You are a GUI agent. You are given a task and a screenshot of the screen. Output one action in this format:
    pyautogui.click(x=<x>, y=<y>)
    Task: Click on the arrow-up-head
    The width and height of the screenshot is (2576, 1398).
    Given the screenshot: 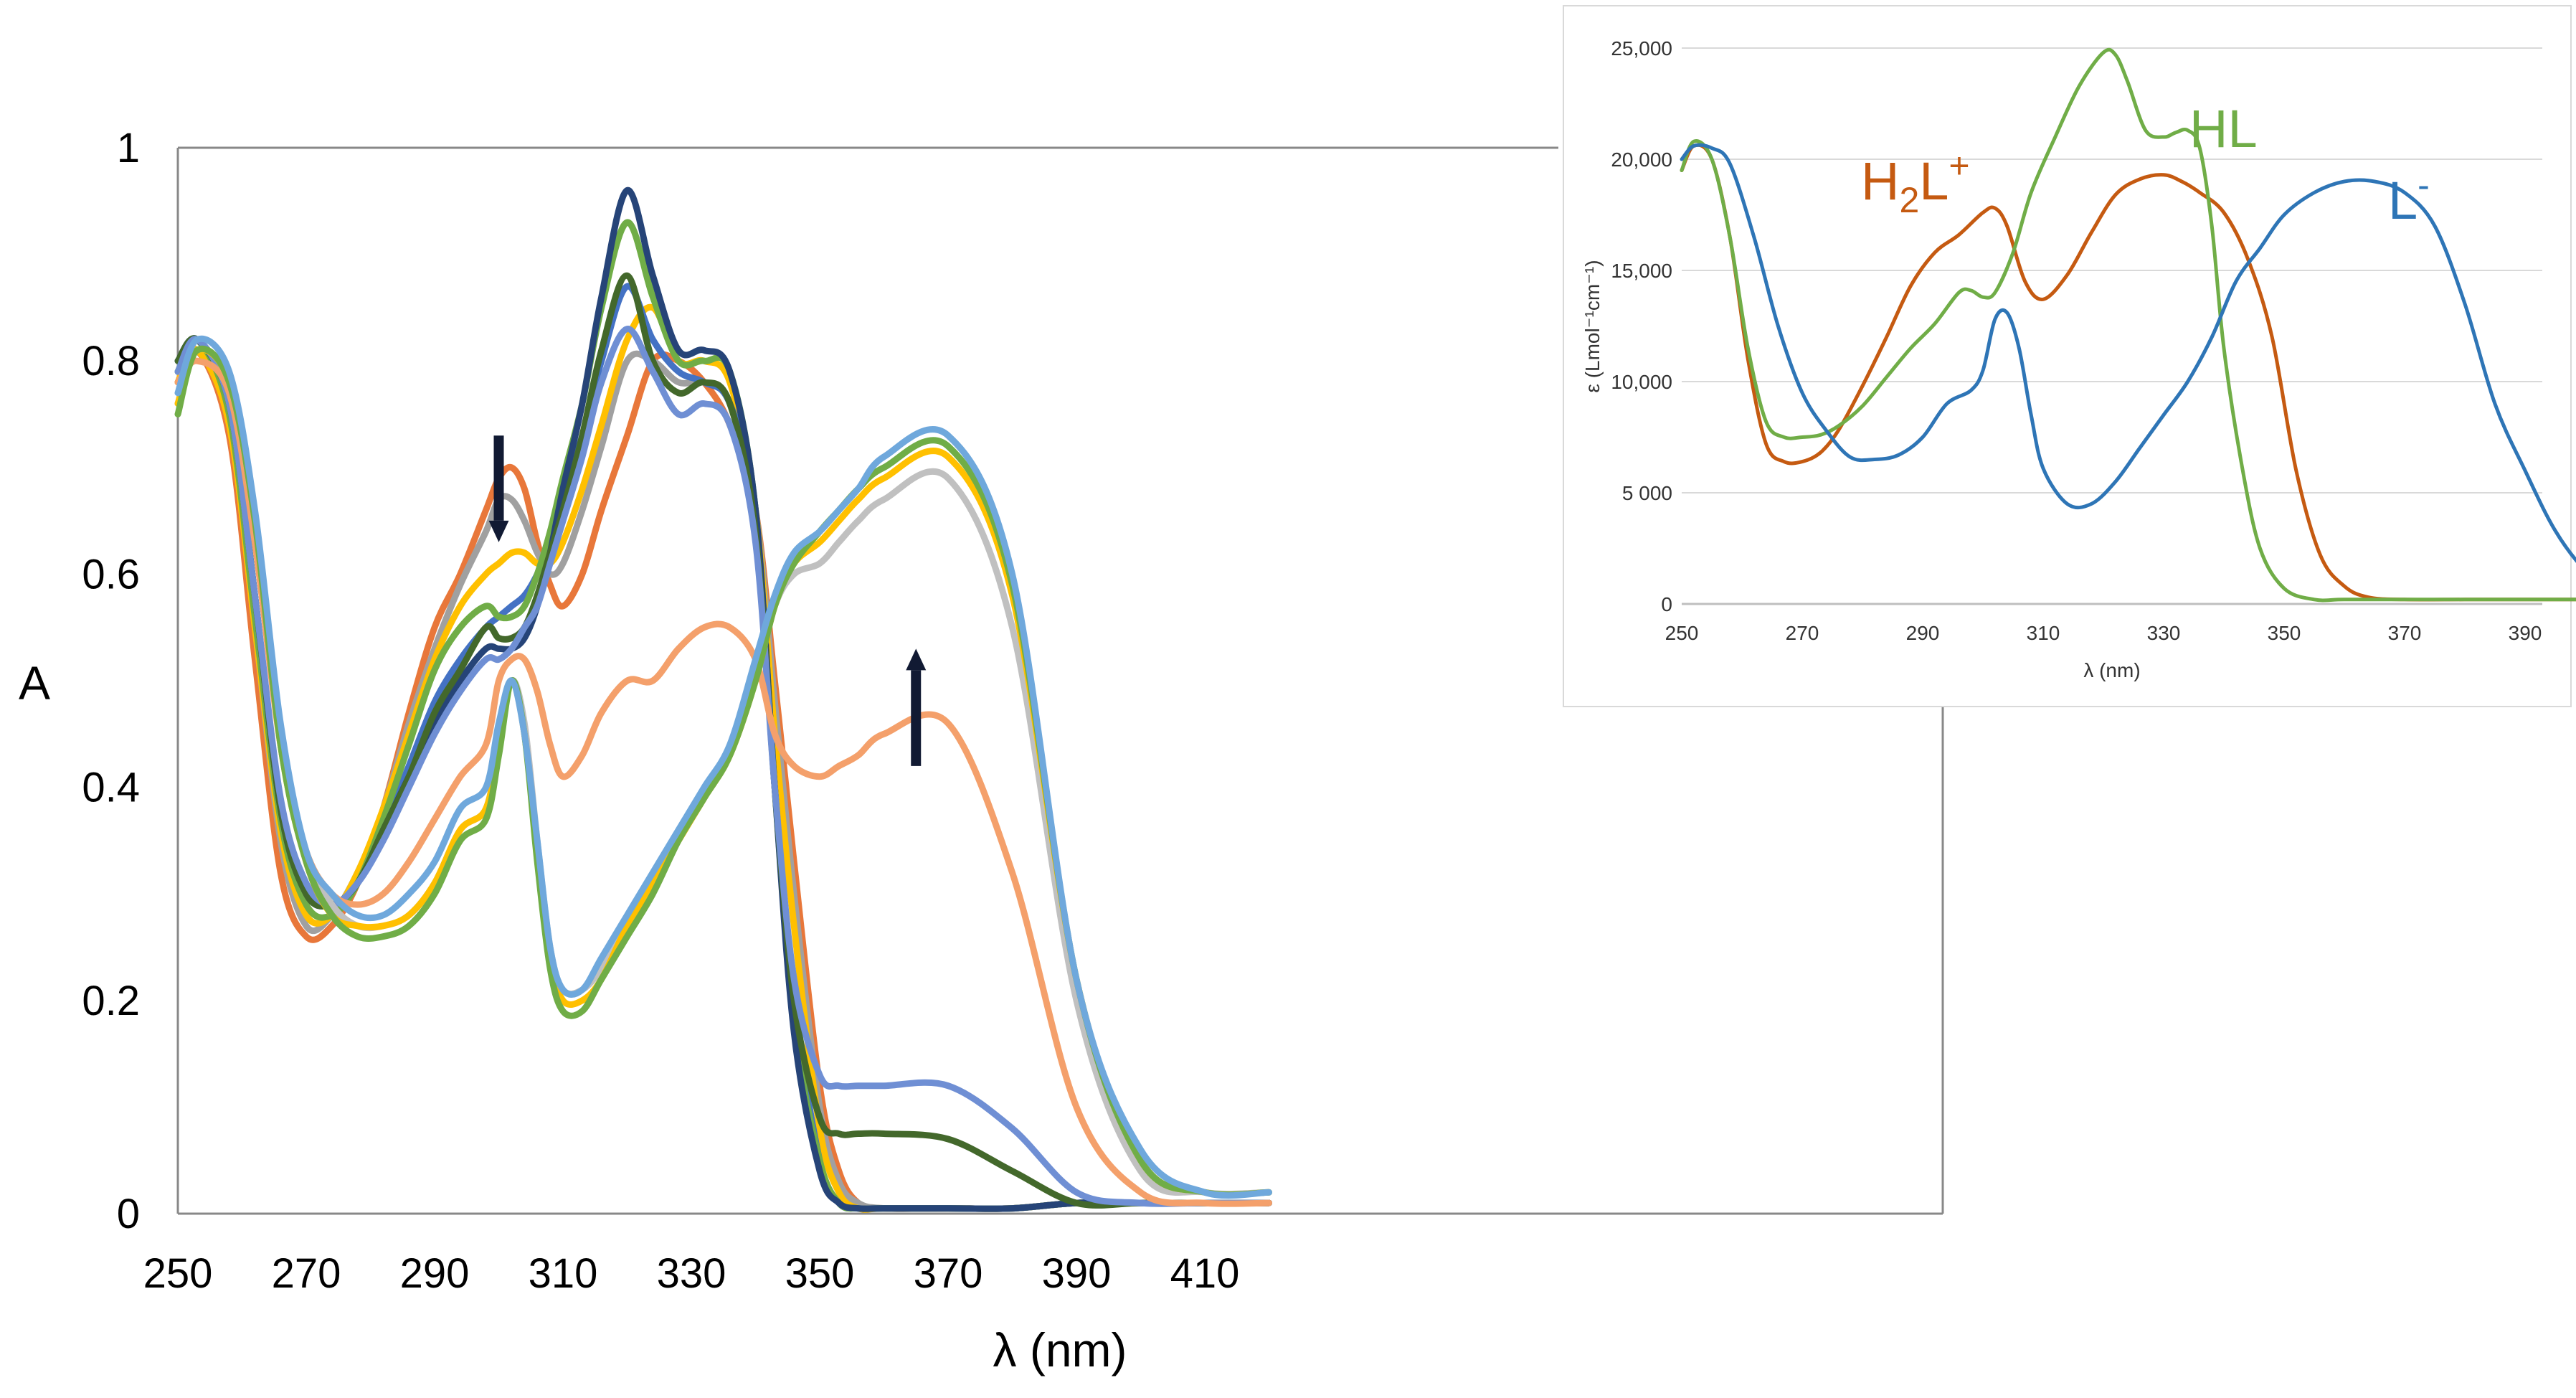 What is the action you would take?
    pyautogui.click(x=916, y=659)
    